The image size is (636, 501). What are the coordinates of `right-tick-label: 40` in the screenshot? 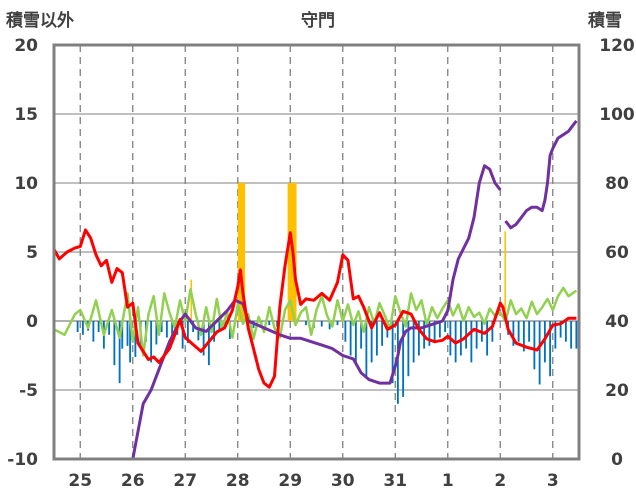 It's located at (617, 322).